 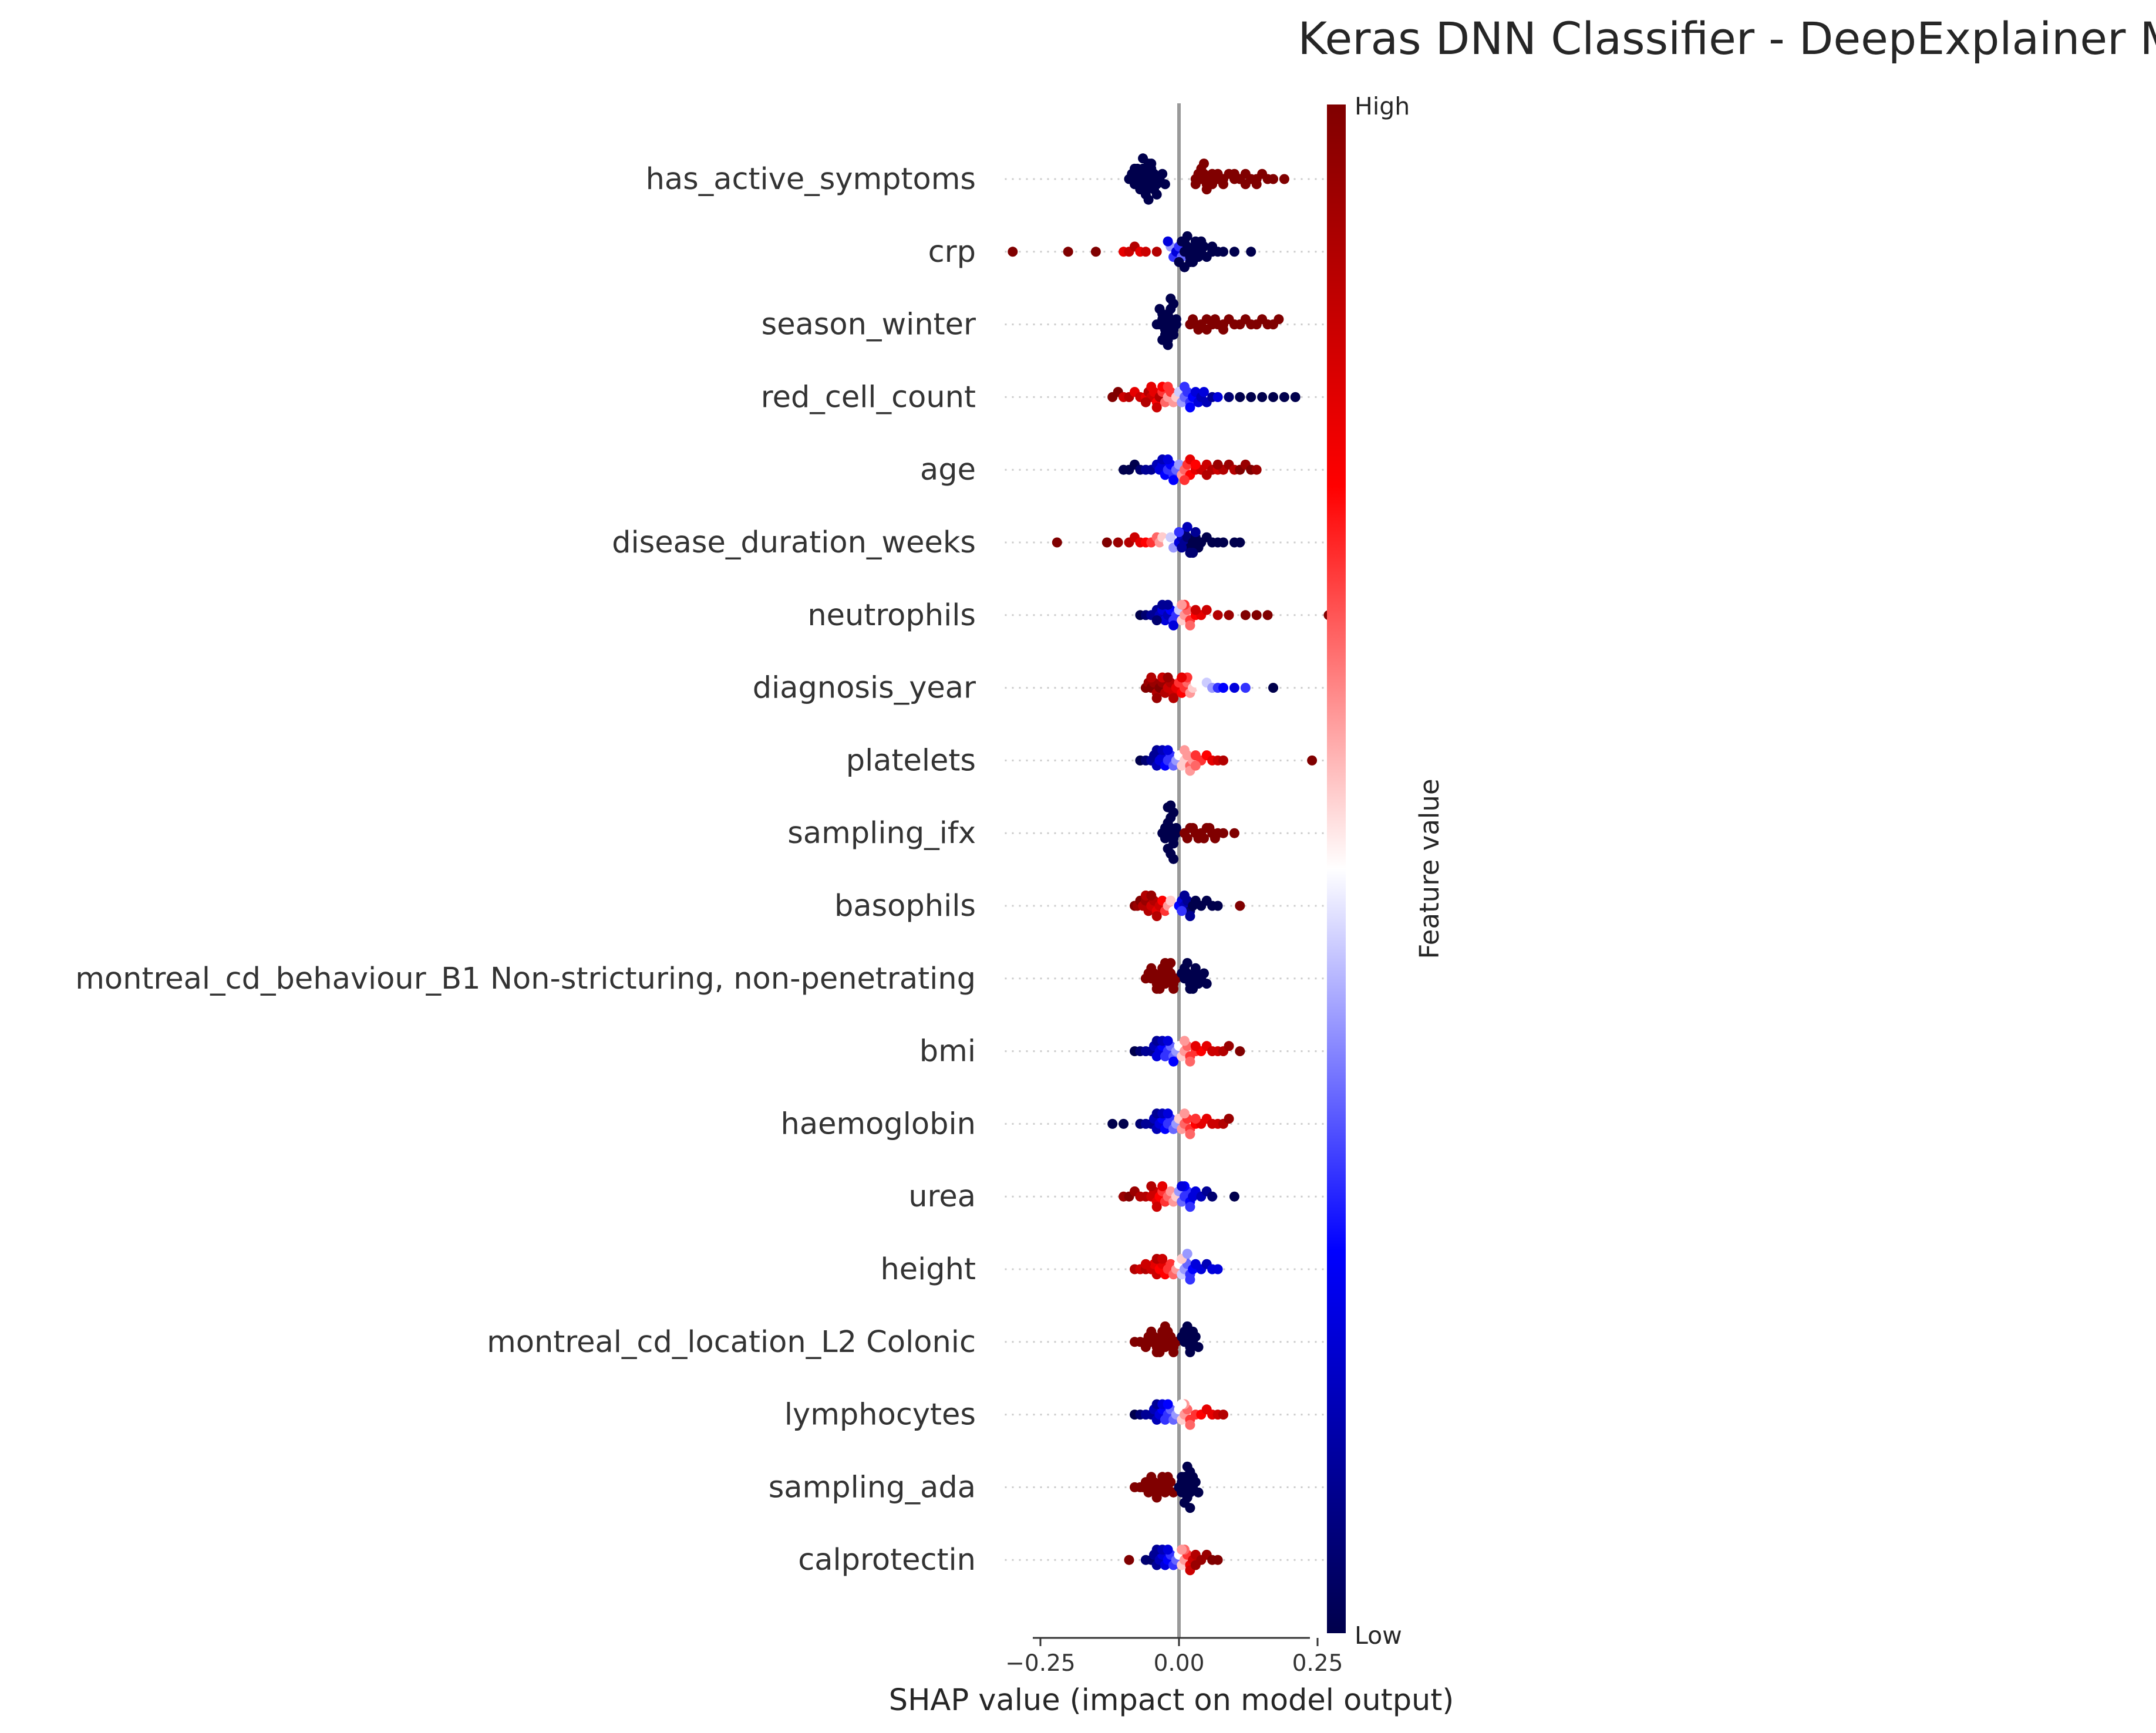 I want to click on feature-label: haemoglobin, so click(x=878, y=1124).